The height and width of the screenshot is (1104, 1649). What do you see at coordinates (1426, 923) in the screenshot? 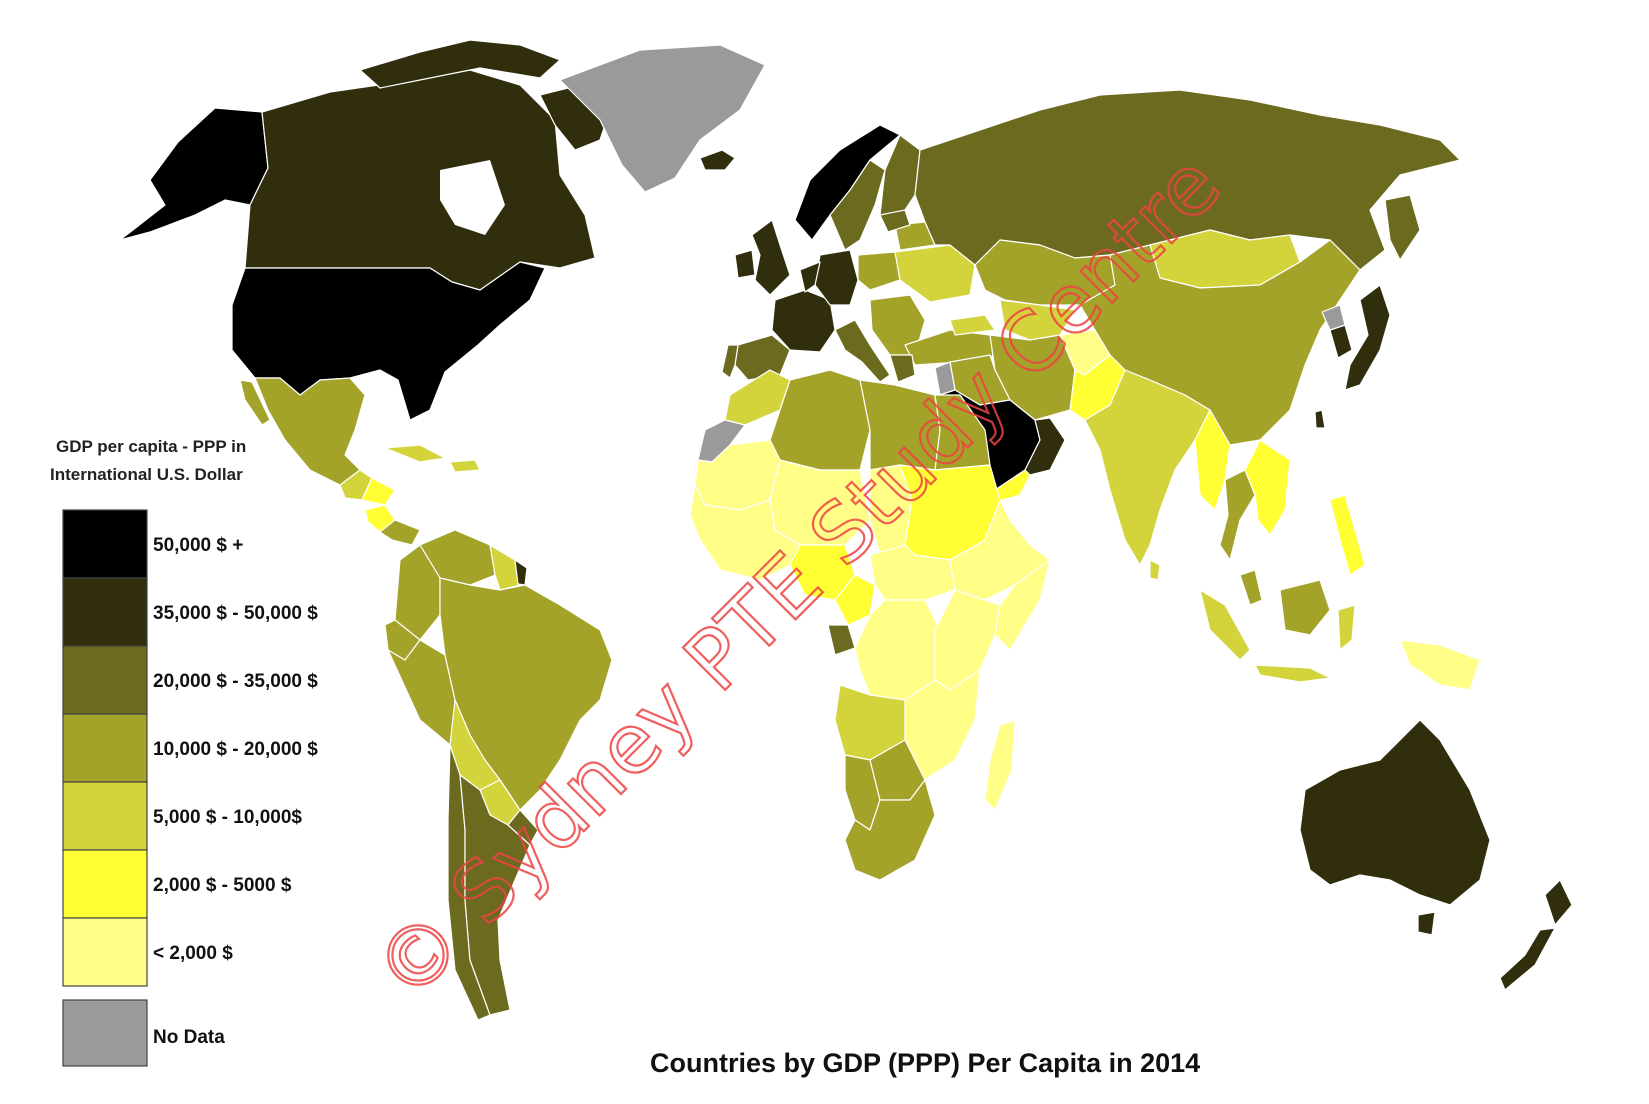
I see `country-tasmania` at bounding box center [1426, 923].